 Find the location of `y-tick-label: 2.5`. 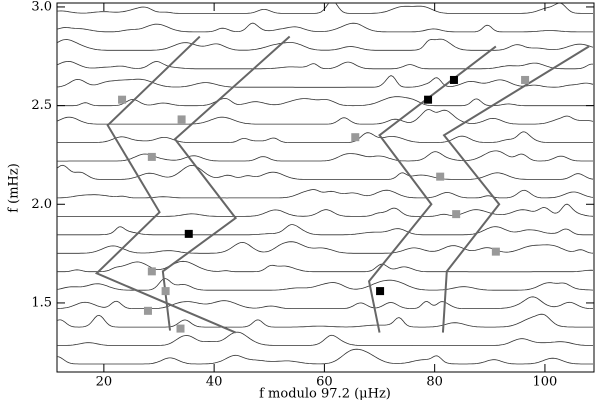

y-tick-label: 2.5 is located at coordinates (41, 105).